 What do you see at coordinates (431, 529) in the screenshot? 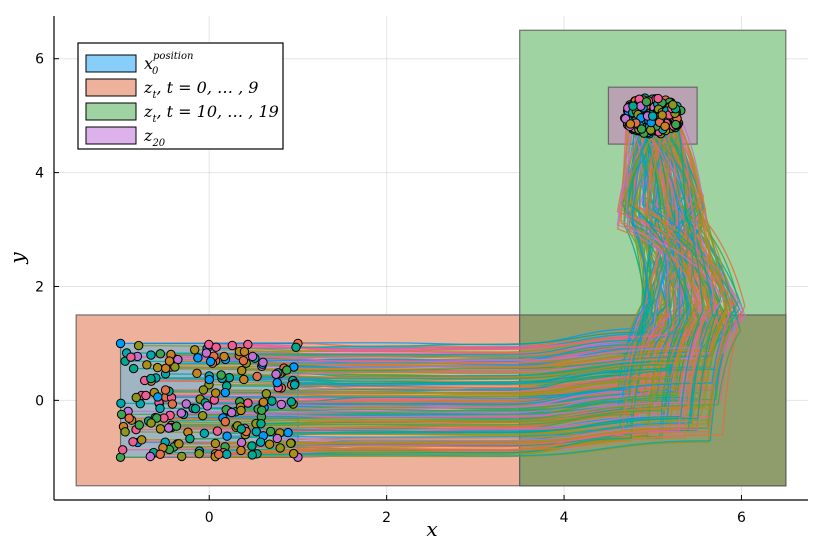
I see `x-axis-label: x` at bounding box center [431, 529].